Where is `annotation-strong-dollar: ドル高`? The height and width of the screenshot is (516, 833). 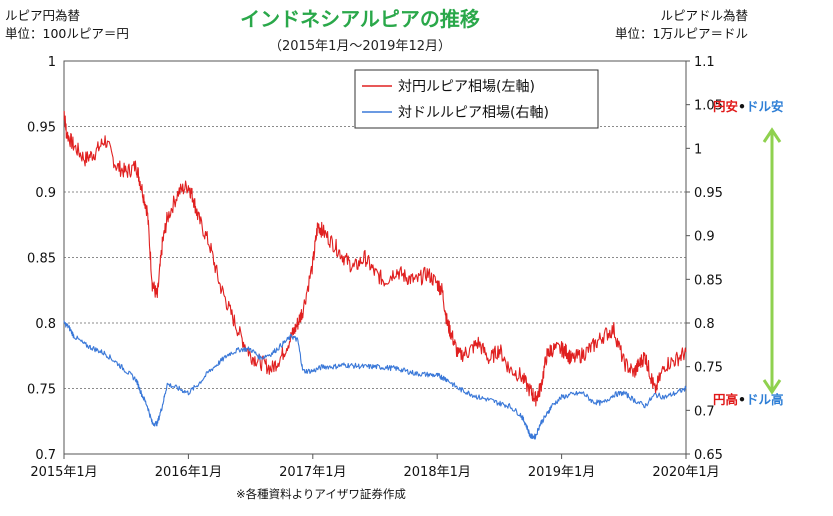
annotation-strong-dollar: ドル高 is located at coordinates (765, 399).